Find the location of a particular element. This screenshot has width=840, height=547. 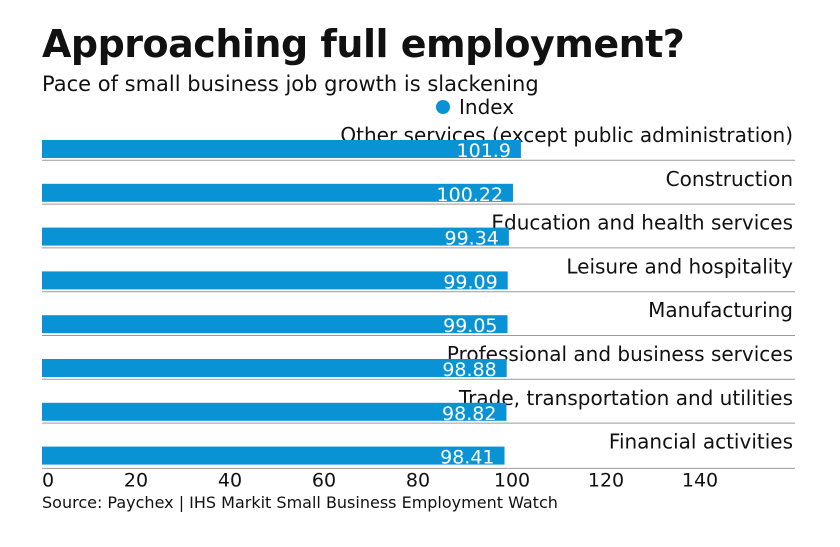

chart-title: Approaching full employment? is located at coordinates (363, 44).